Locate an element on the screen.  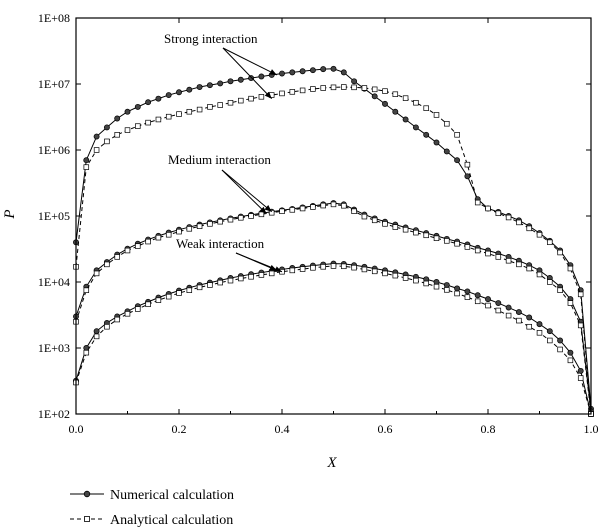
arrow-medium-numerical is located at coordinates (247, 191).